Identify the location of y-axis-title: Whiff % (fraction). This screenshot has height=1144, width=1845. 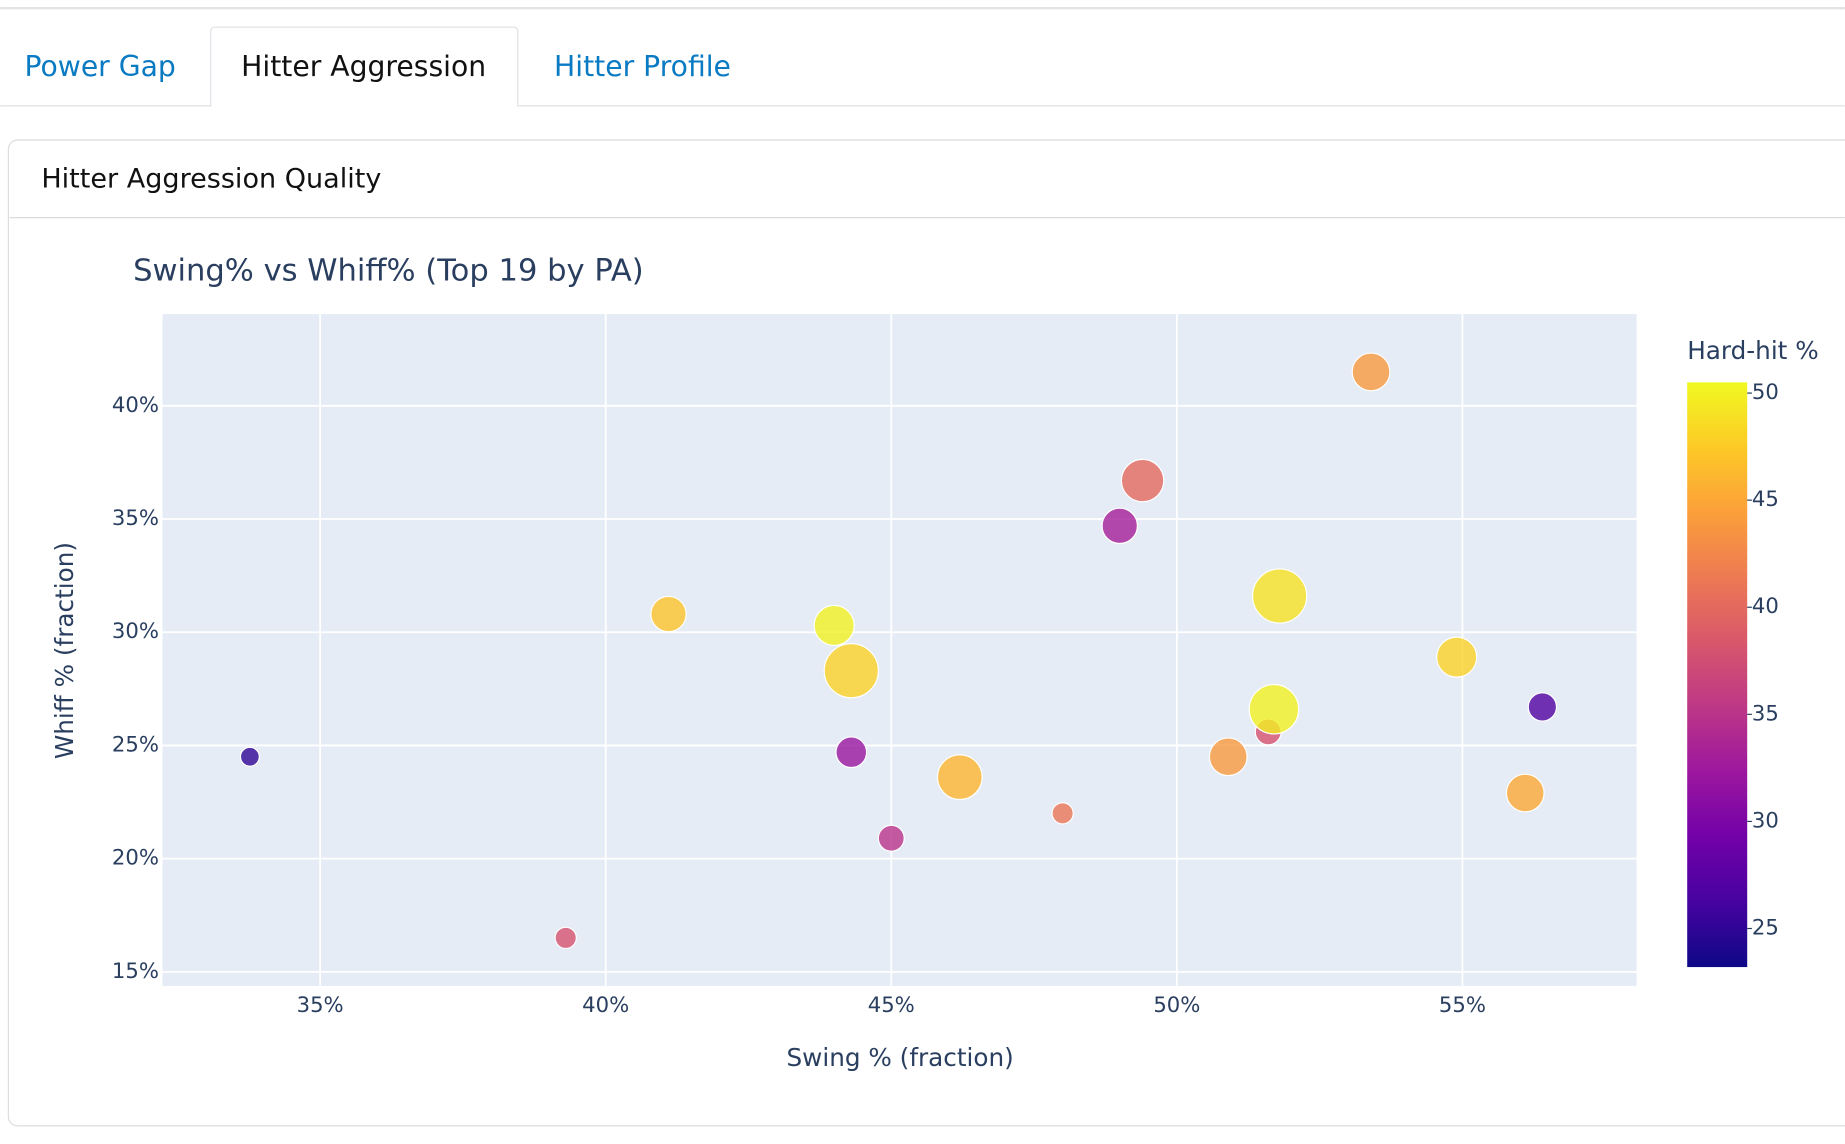
(64, 650).